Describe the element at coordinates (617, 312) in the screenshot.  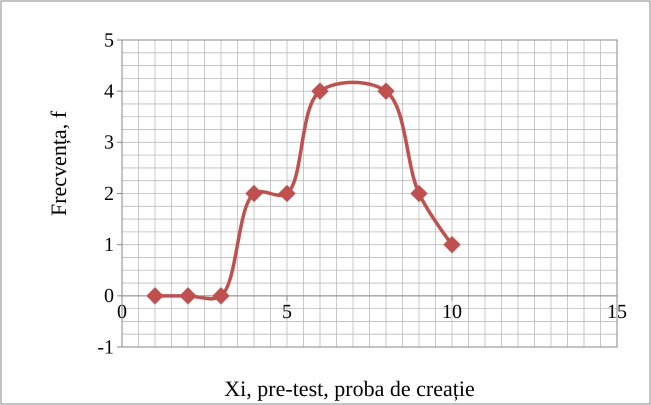
I see `x-tick-label: 15` at that location.